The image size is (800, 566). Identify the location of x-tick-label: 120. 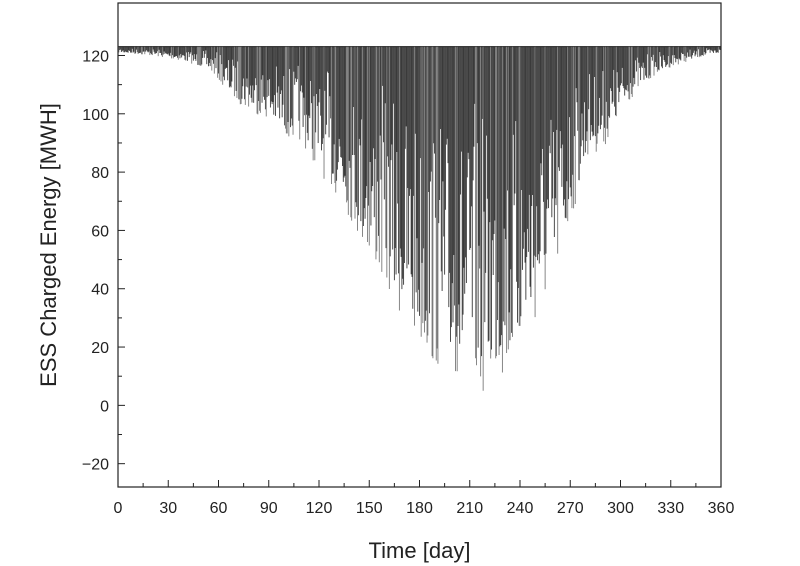
(319, 508).